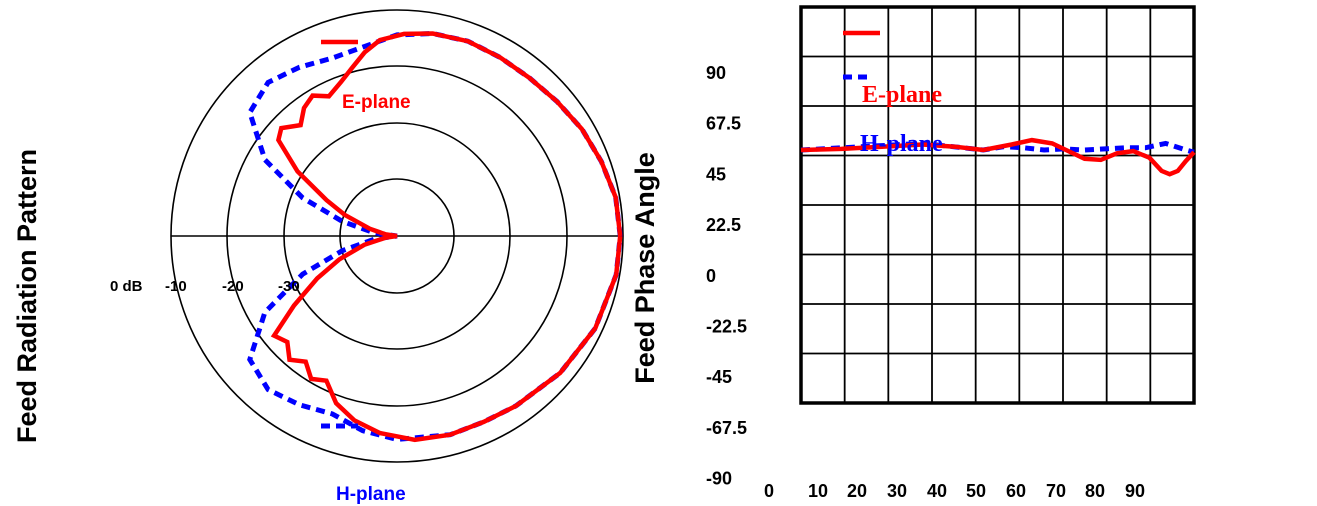 The image size is (1317, 506). Describe the element at coordinates (176, 286) in the screenshot. I see `polar-tick-10: -10` at that location.